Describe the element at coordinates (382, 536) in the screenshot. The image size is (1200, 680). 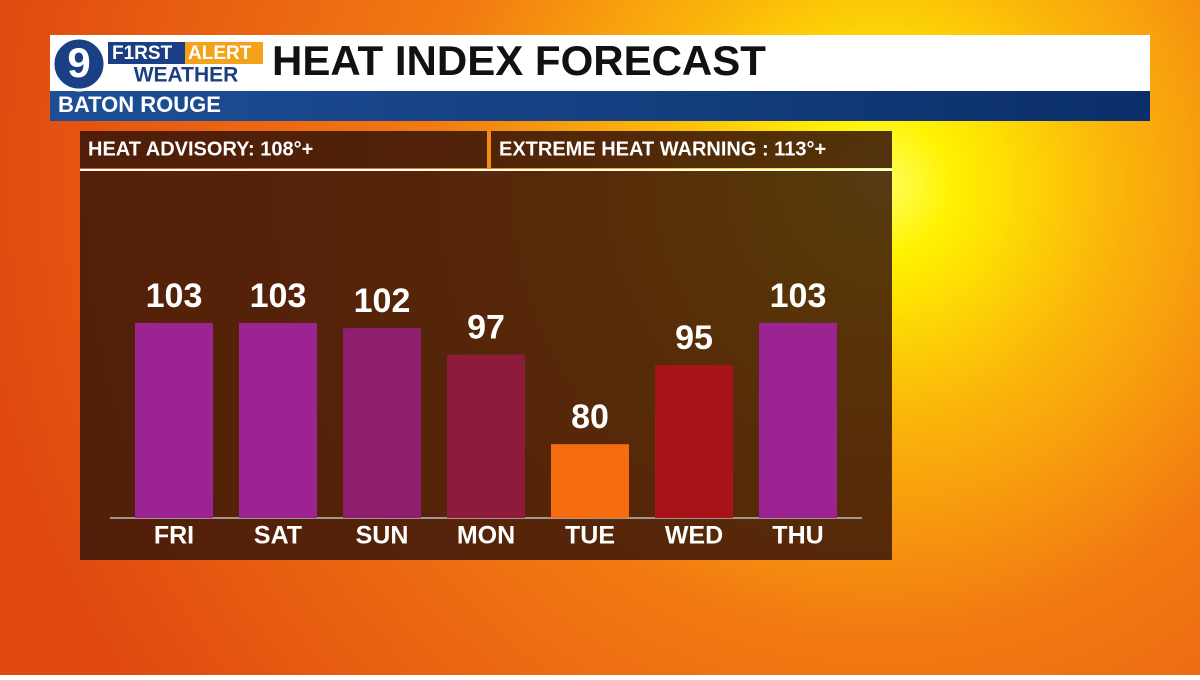
I see `x-tick-label: SUN` at that location.